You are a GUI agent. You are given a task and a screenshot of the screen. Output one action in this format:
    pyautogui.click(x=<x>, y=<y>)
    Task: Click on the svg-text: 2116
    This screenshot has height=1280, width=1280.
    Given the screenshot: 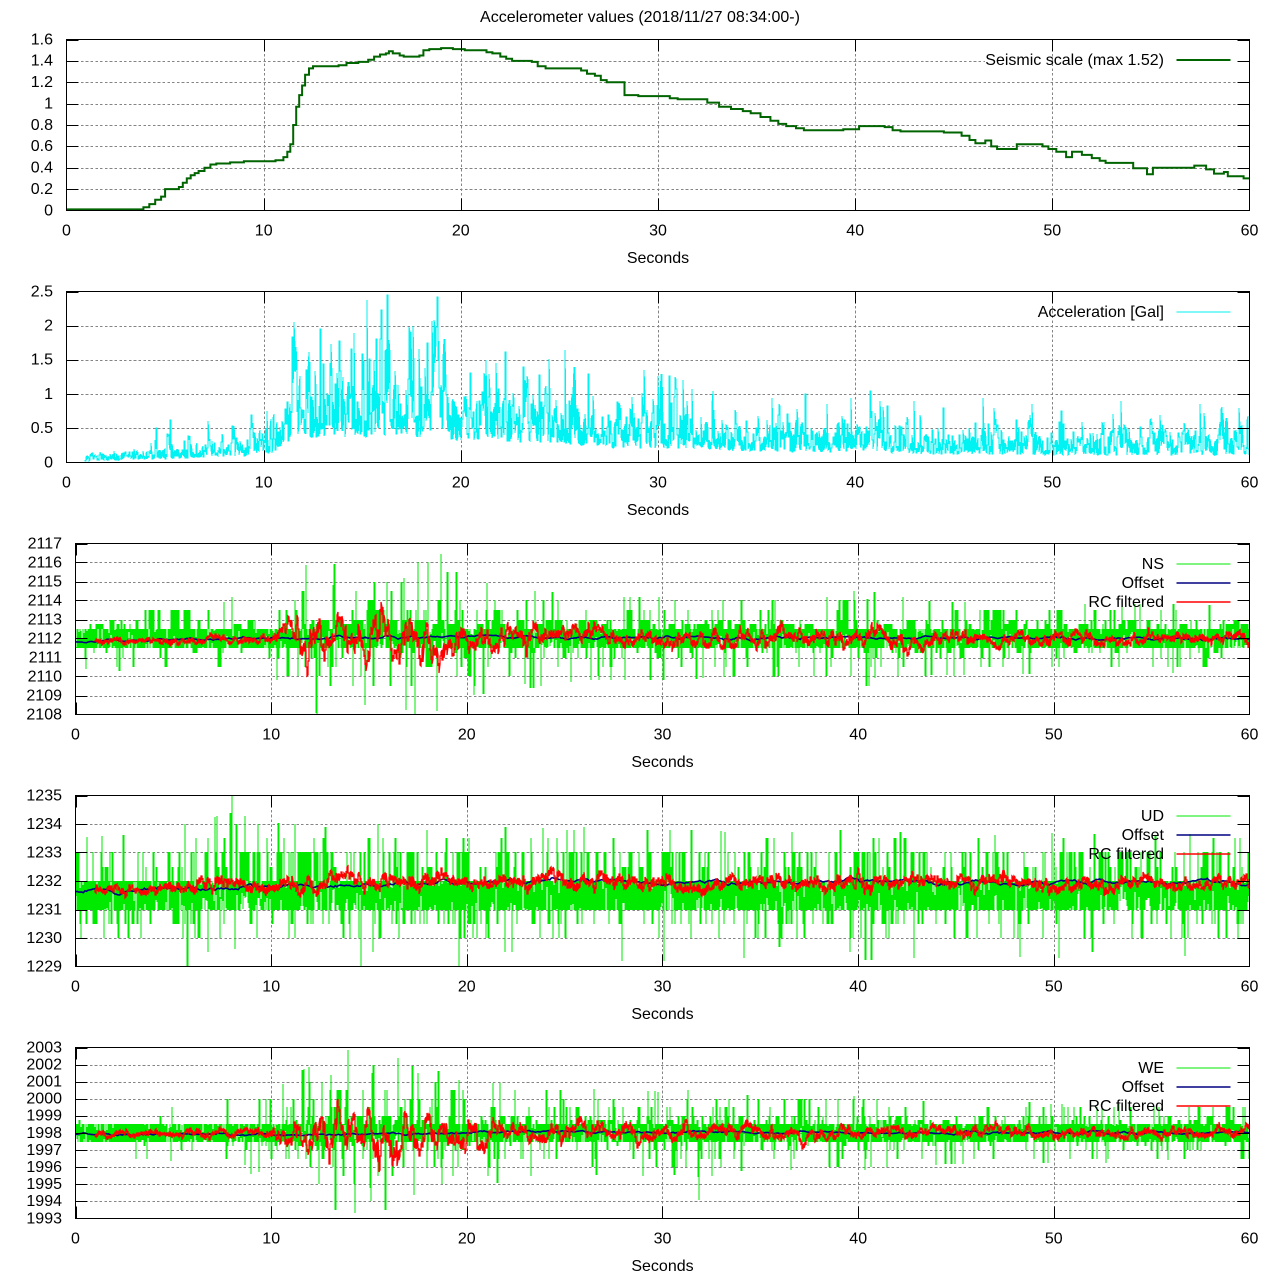 What is the action you would take?
    pyautogui.click(x=45, y=562)
    